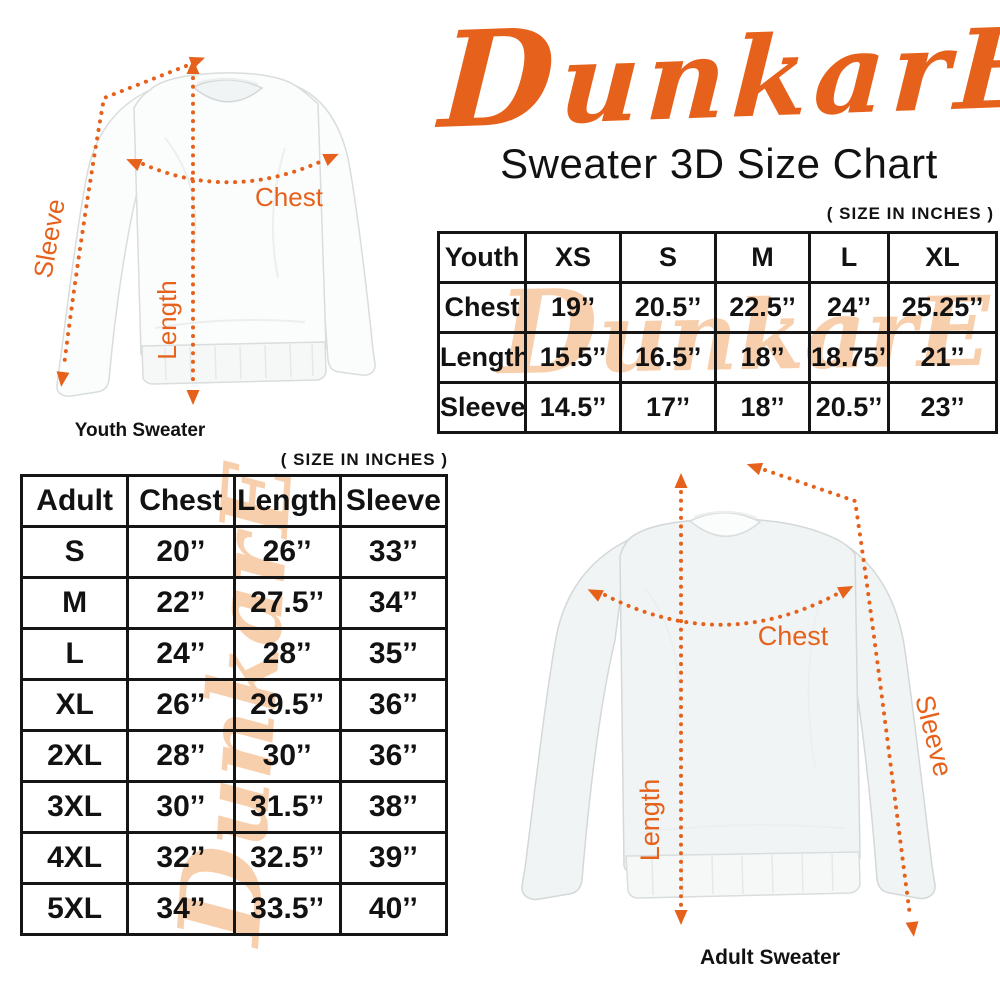  I want to click on youth-hem-band, so click(234, 363).